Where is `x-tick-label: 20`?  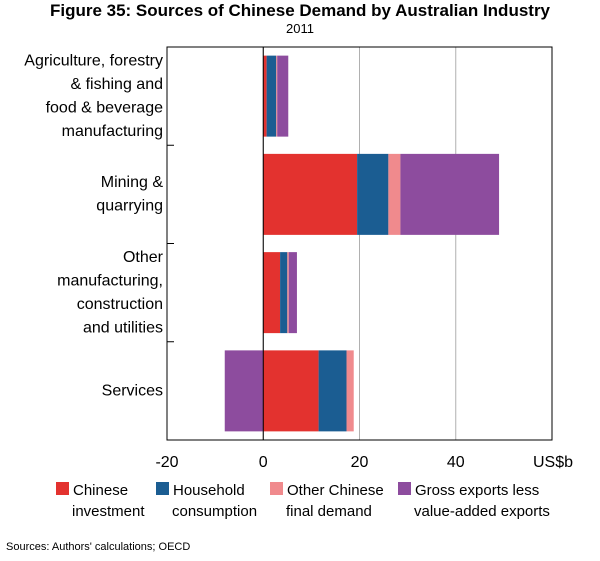 x-tick-label: 20 is located at coordinates (360, 462).